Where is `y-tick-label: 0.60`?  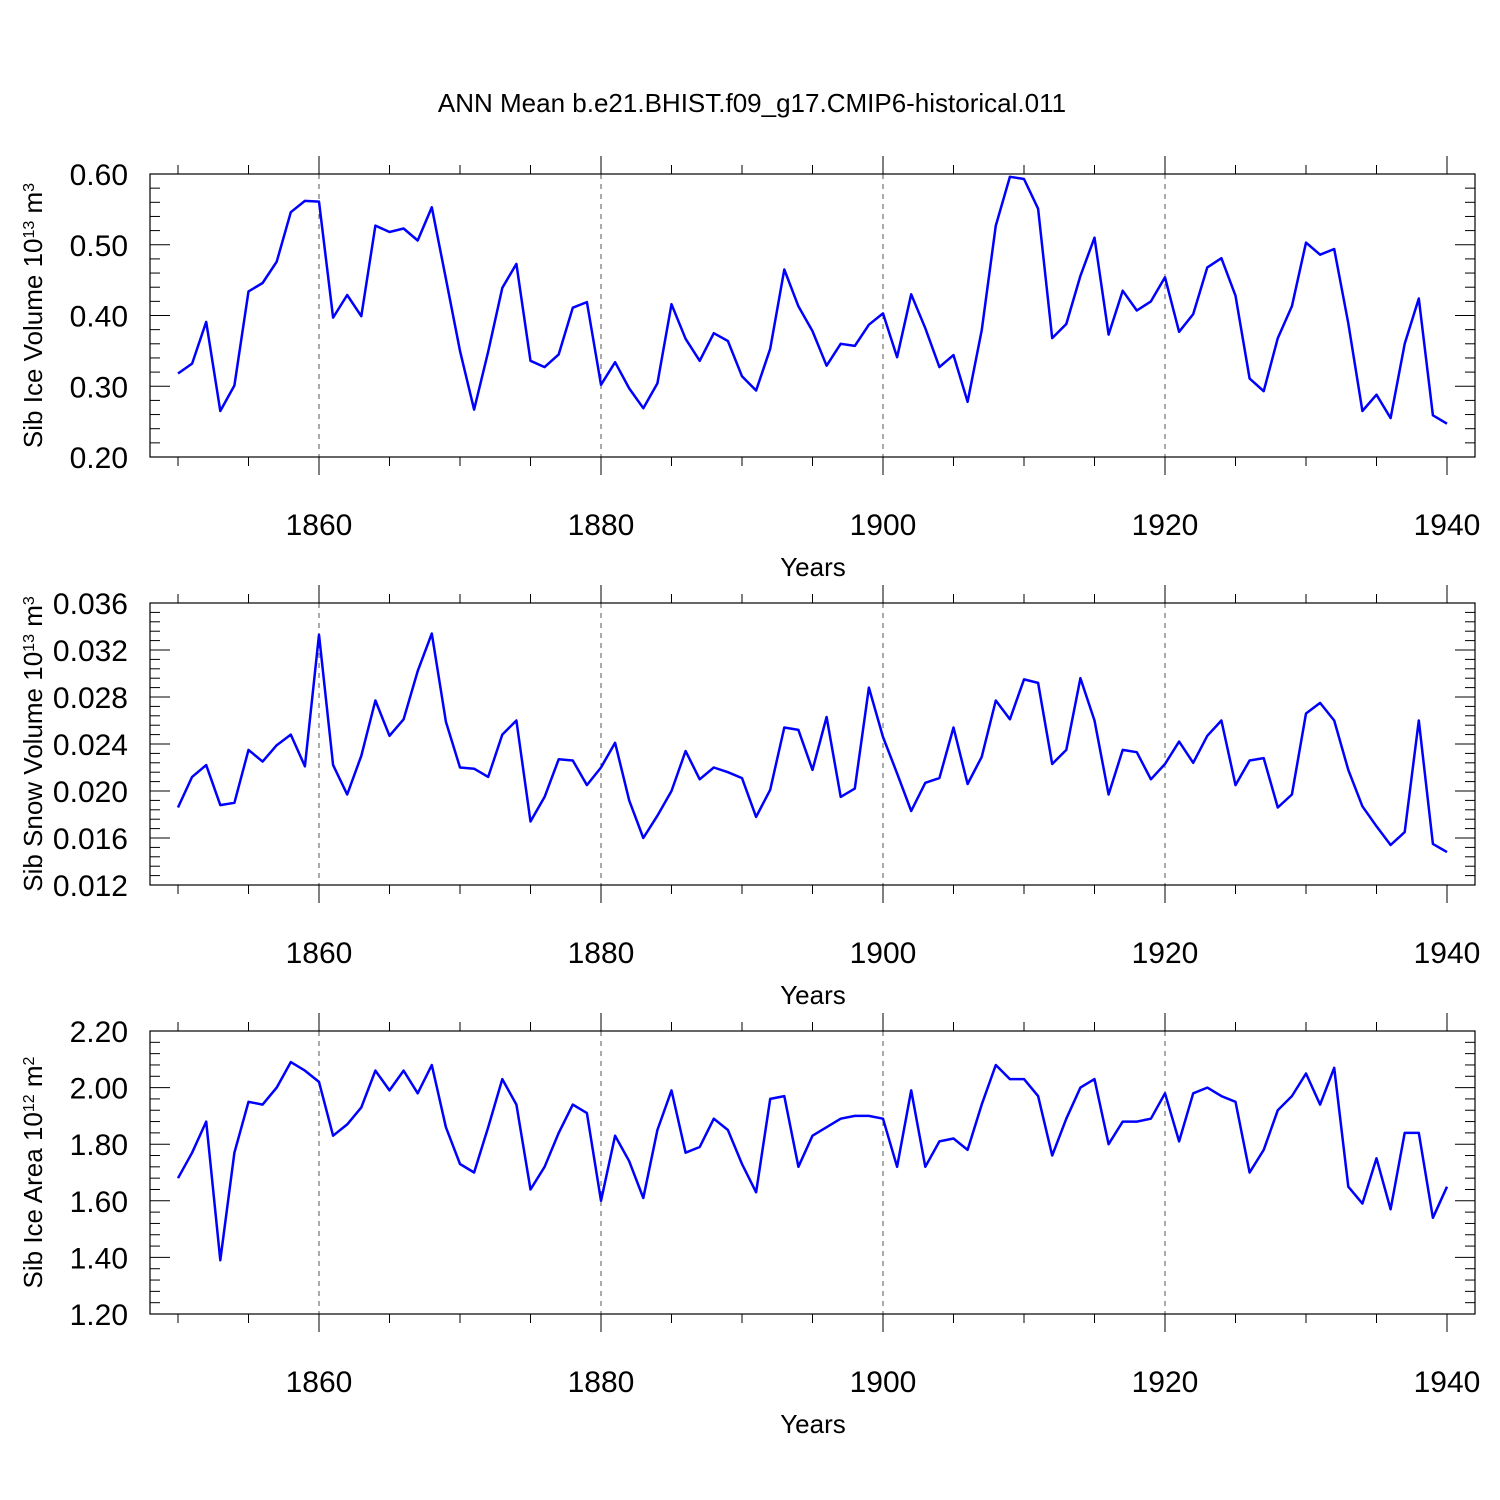
y-tick-label: 0.60 is located at coordinates (99, 175).